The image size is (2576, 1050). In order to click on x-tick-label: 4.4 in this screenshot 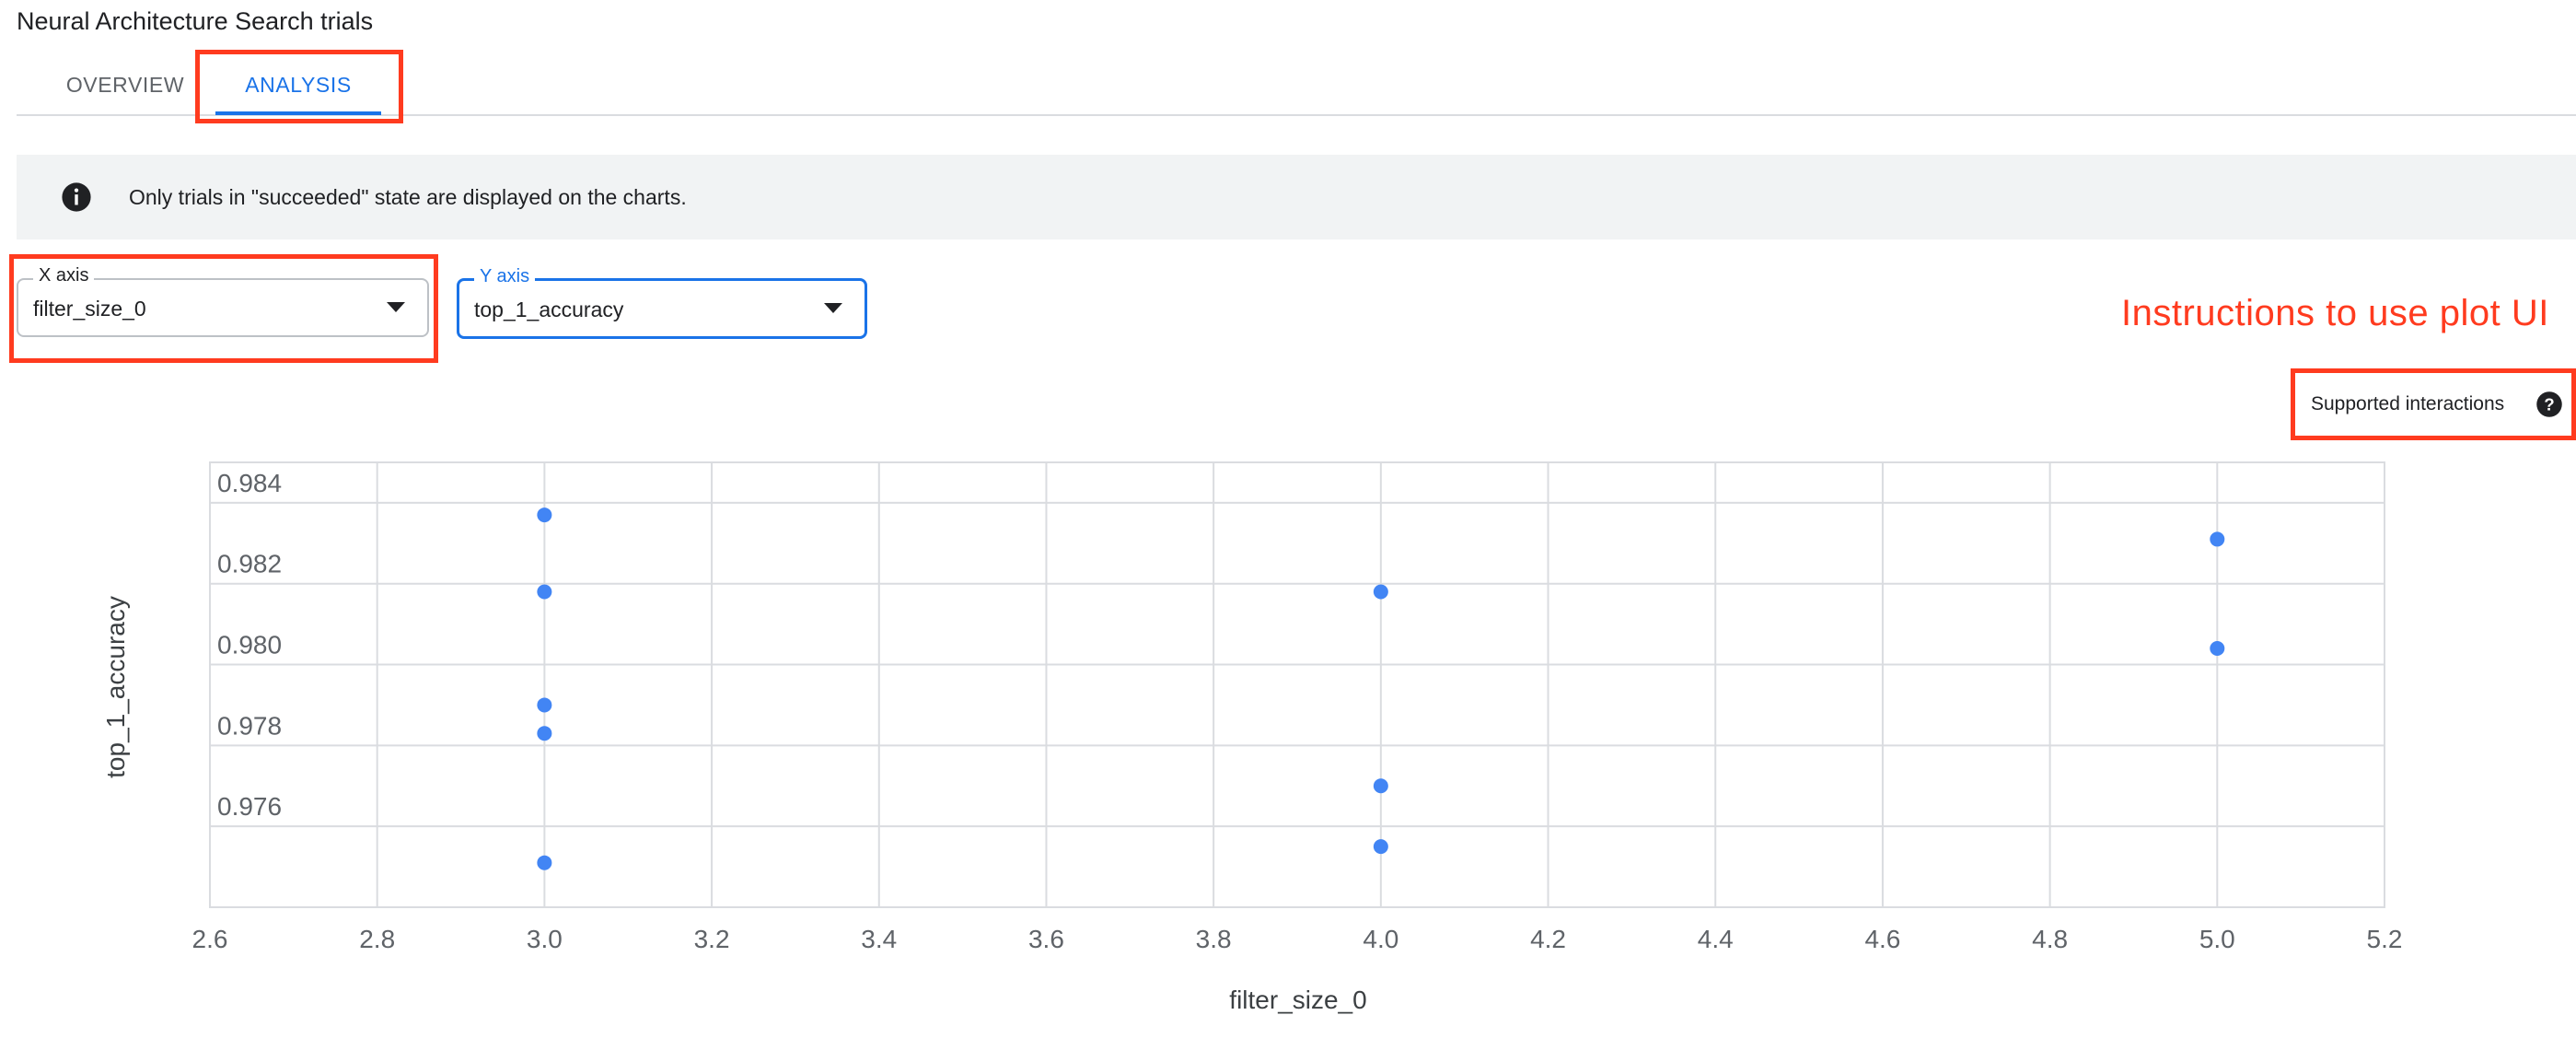, I will do `click(1716, 939)`.